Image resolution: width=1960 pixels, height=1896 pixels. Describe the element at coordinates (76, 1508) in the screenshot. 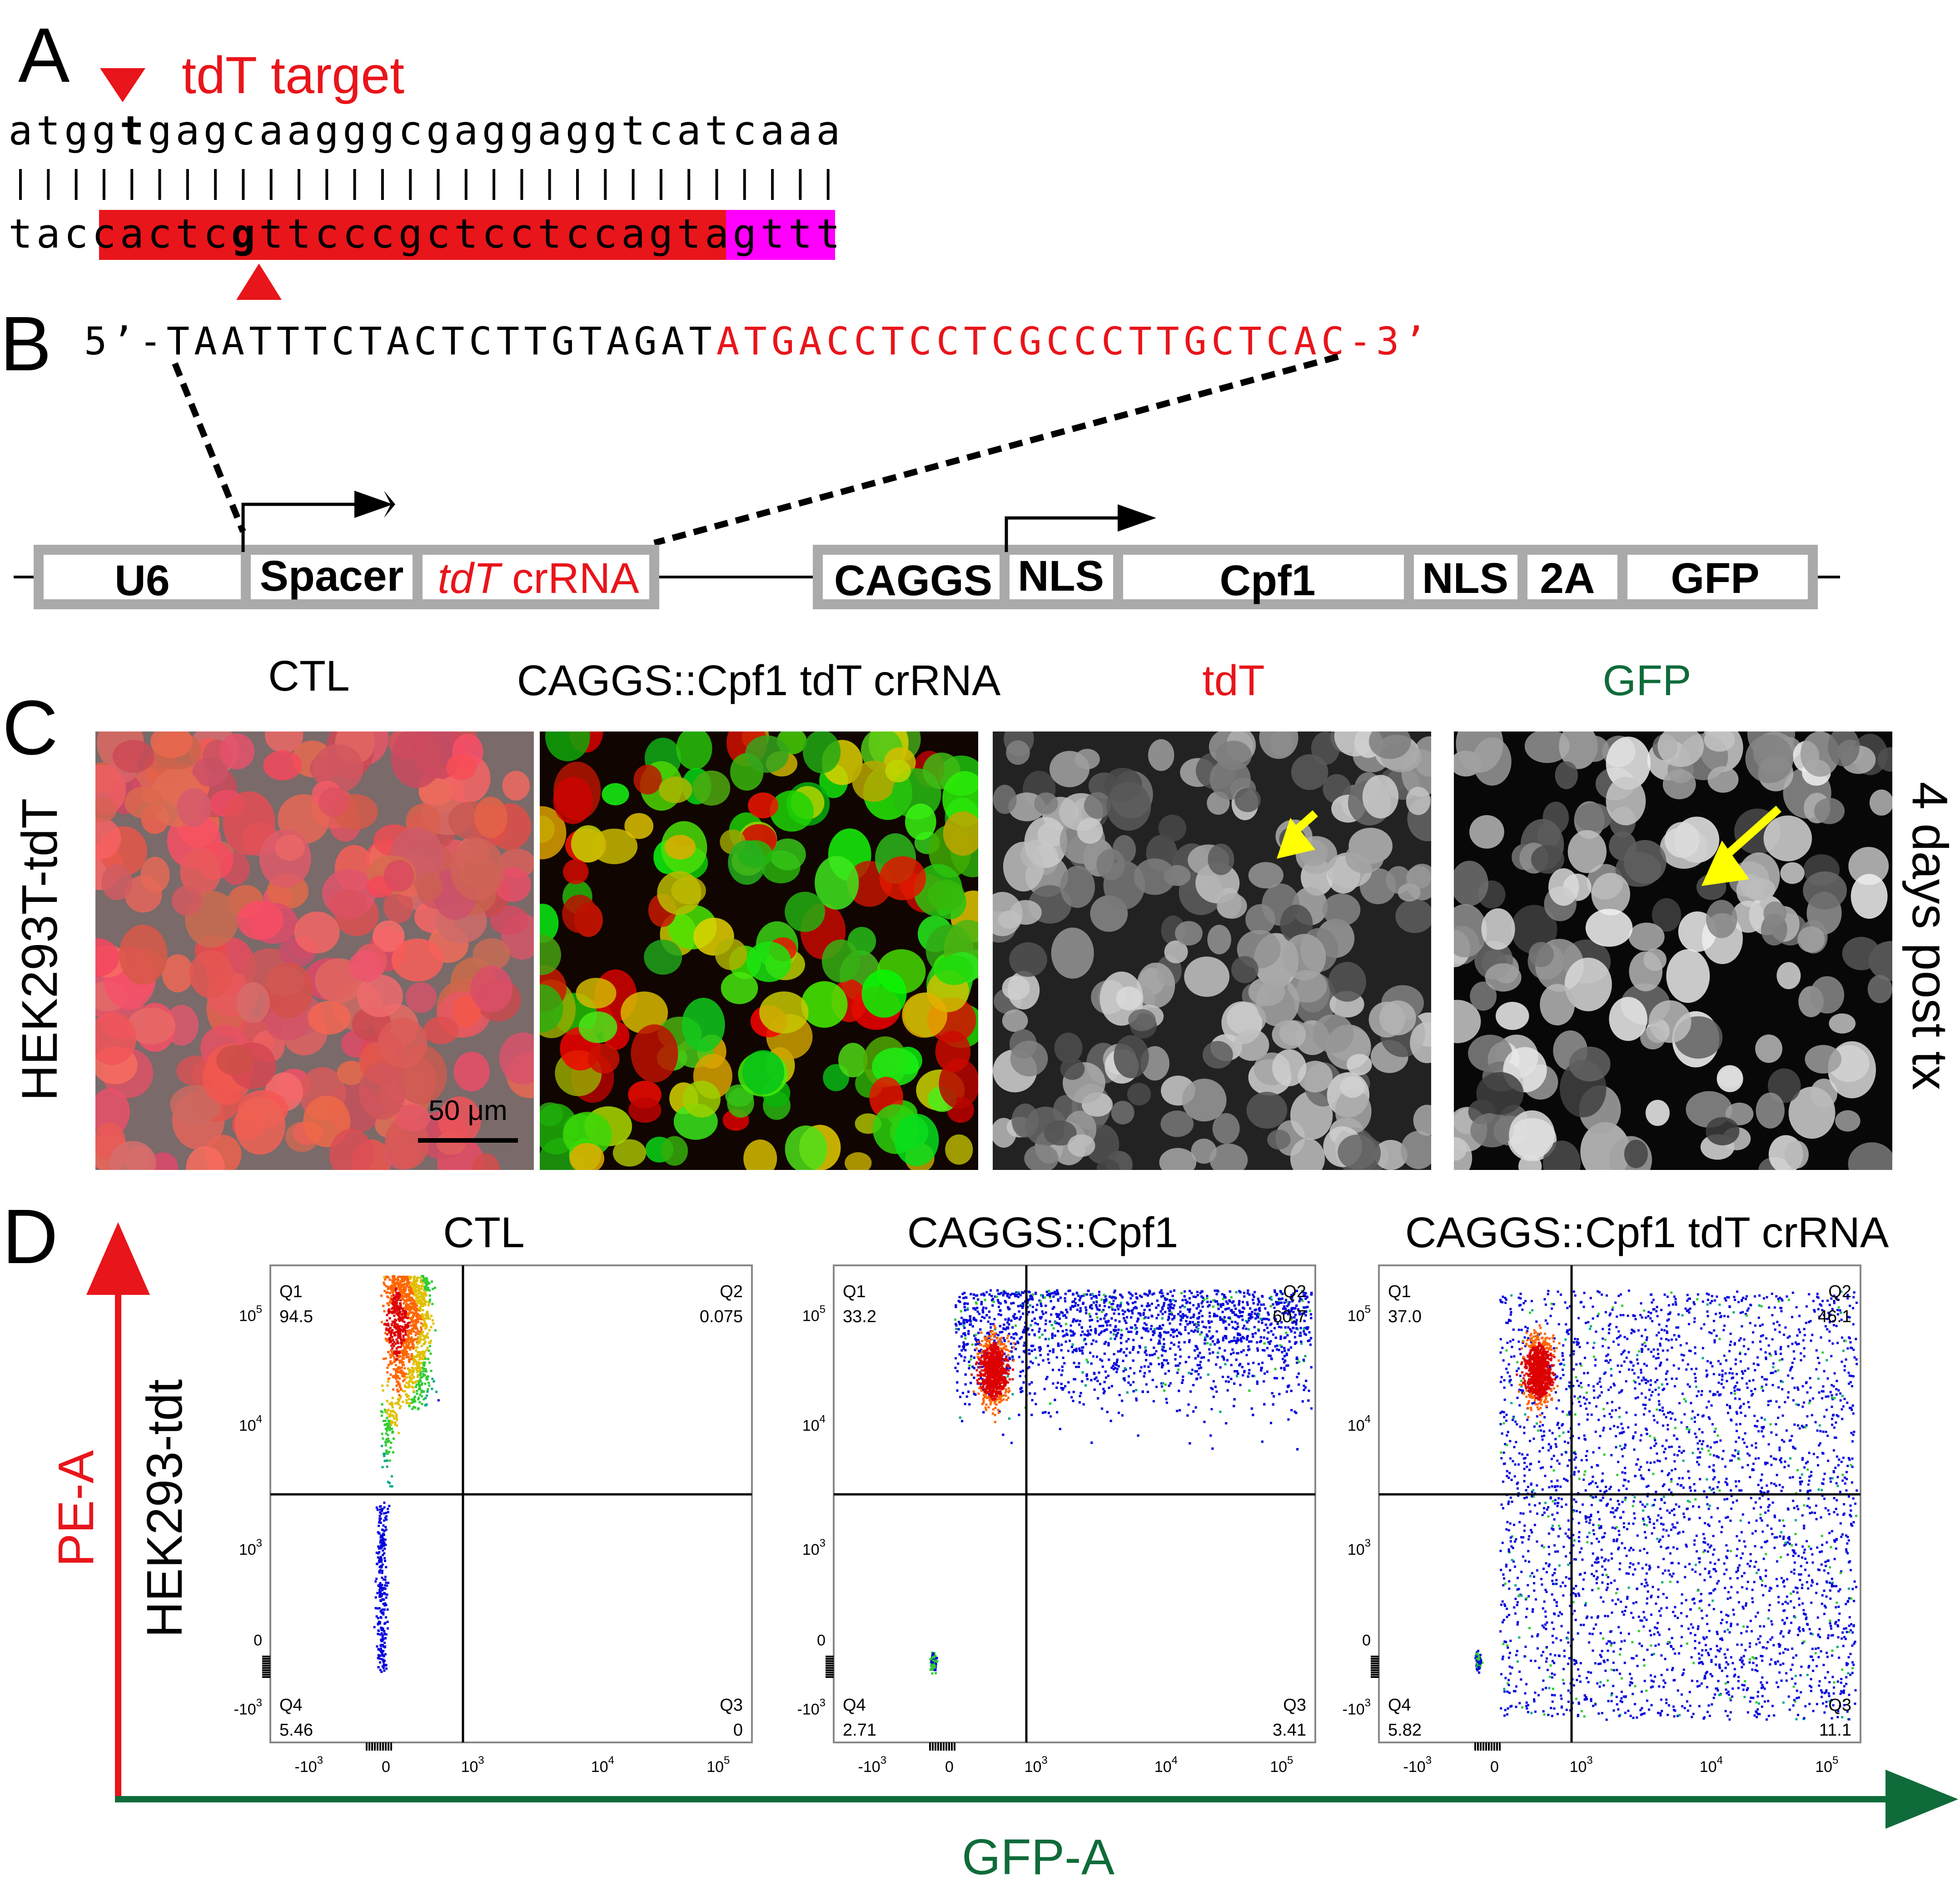

I see `pe-axis-label: PE-A` at that location.